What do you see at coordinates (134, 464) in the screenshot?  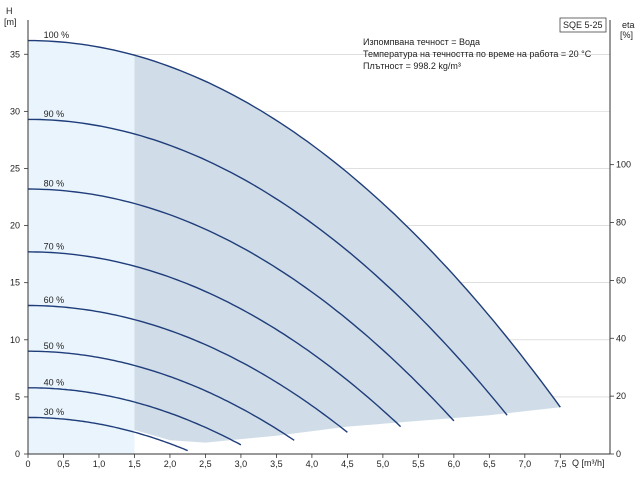 I see `x-tick-label: 1,5` at bounding box center [134, 464].